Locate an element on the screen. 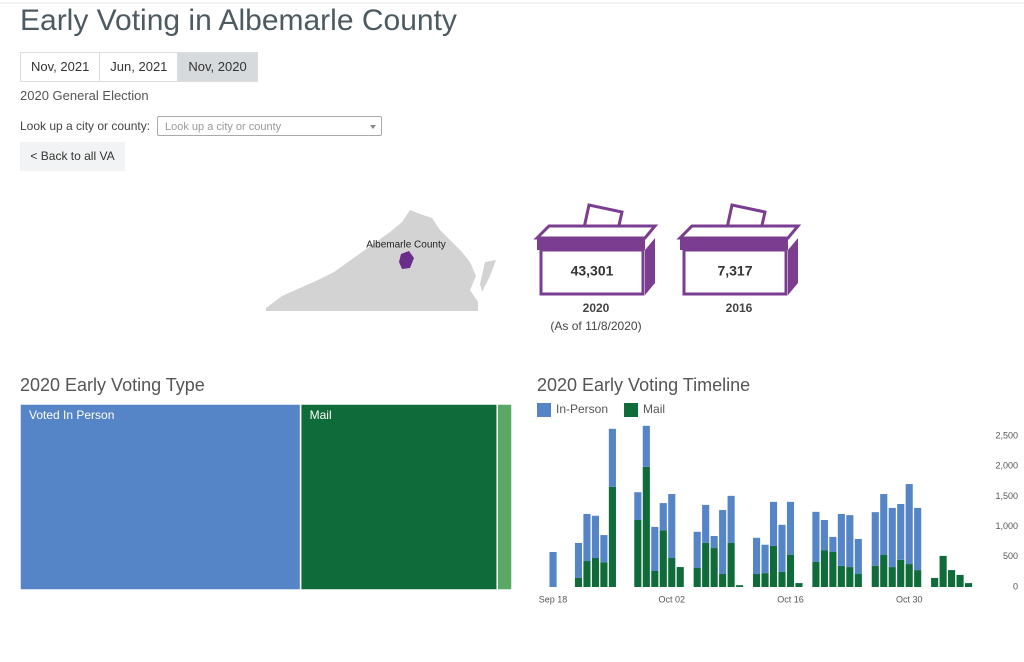  election-name: 2020 General Election is located at coordinates (84, 95).